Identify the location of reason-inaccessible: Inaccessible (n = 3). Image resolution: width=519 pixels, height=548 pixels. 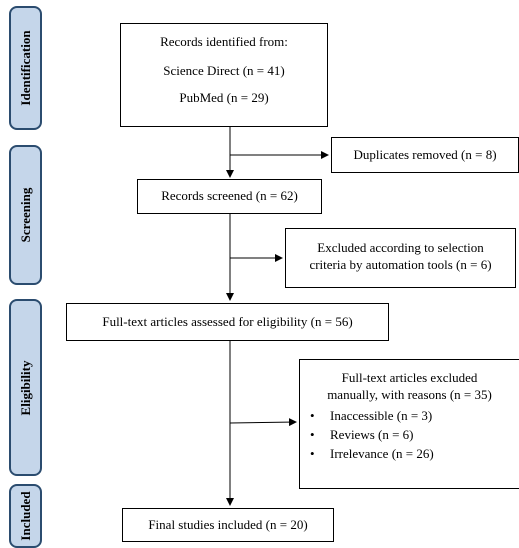
(414, 416).